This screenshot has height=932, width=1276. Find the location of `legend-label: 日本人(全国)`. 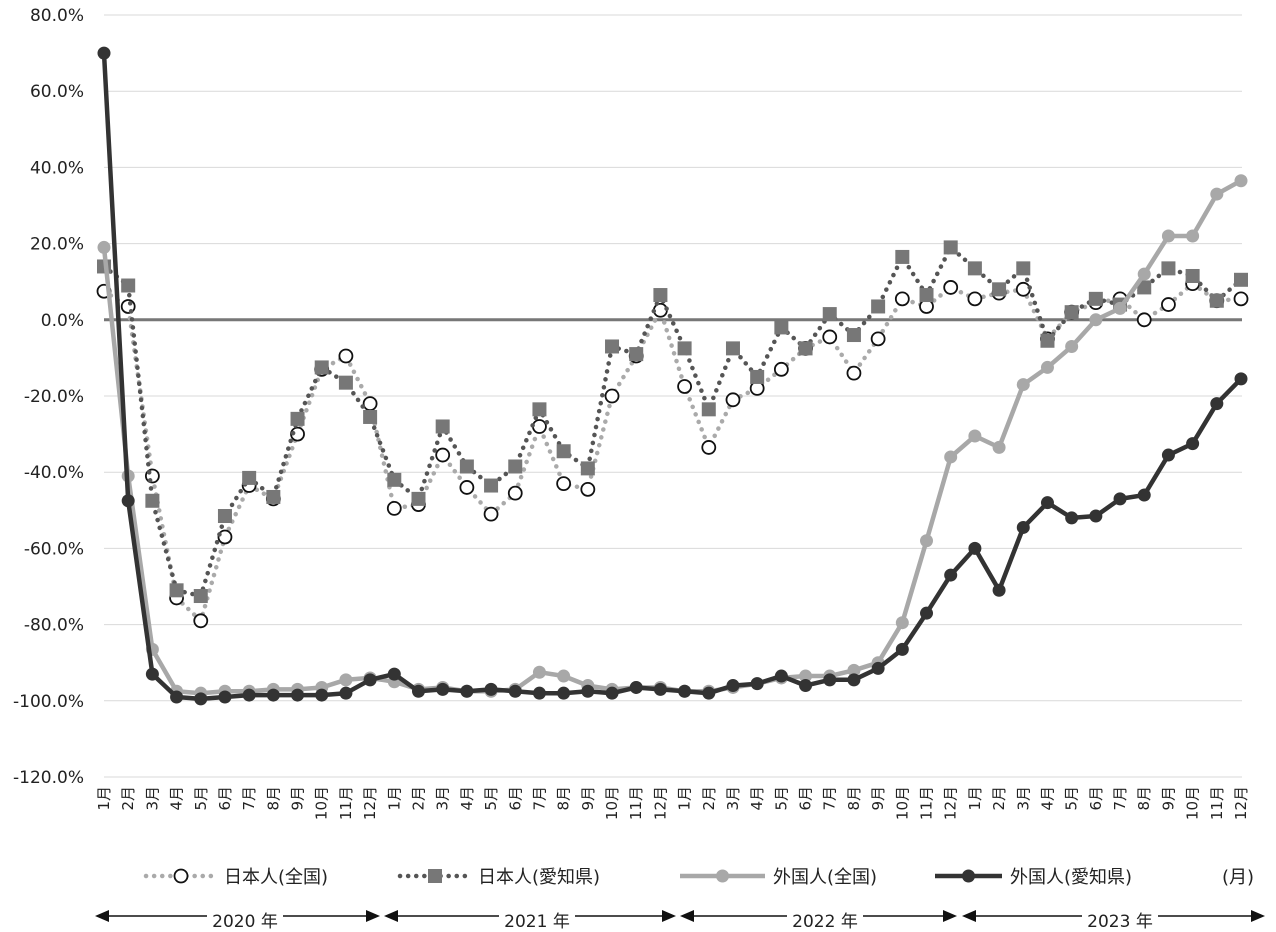

legend-label: 日本人(全国) is located at coordinates (276, 877).